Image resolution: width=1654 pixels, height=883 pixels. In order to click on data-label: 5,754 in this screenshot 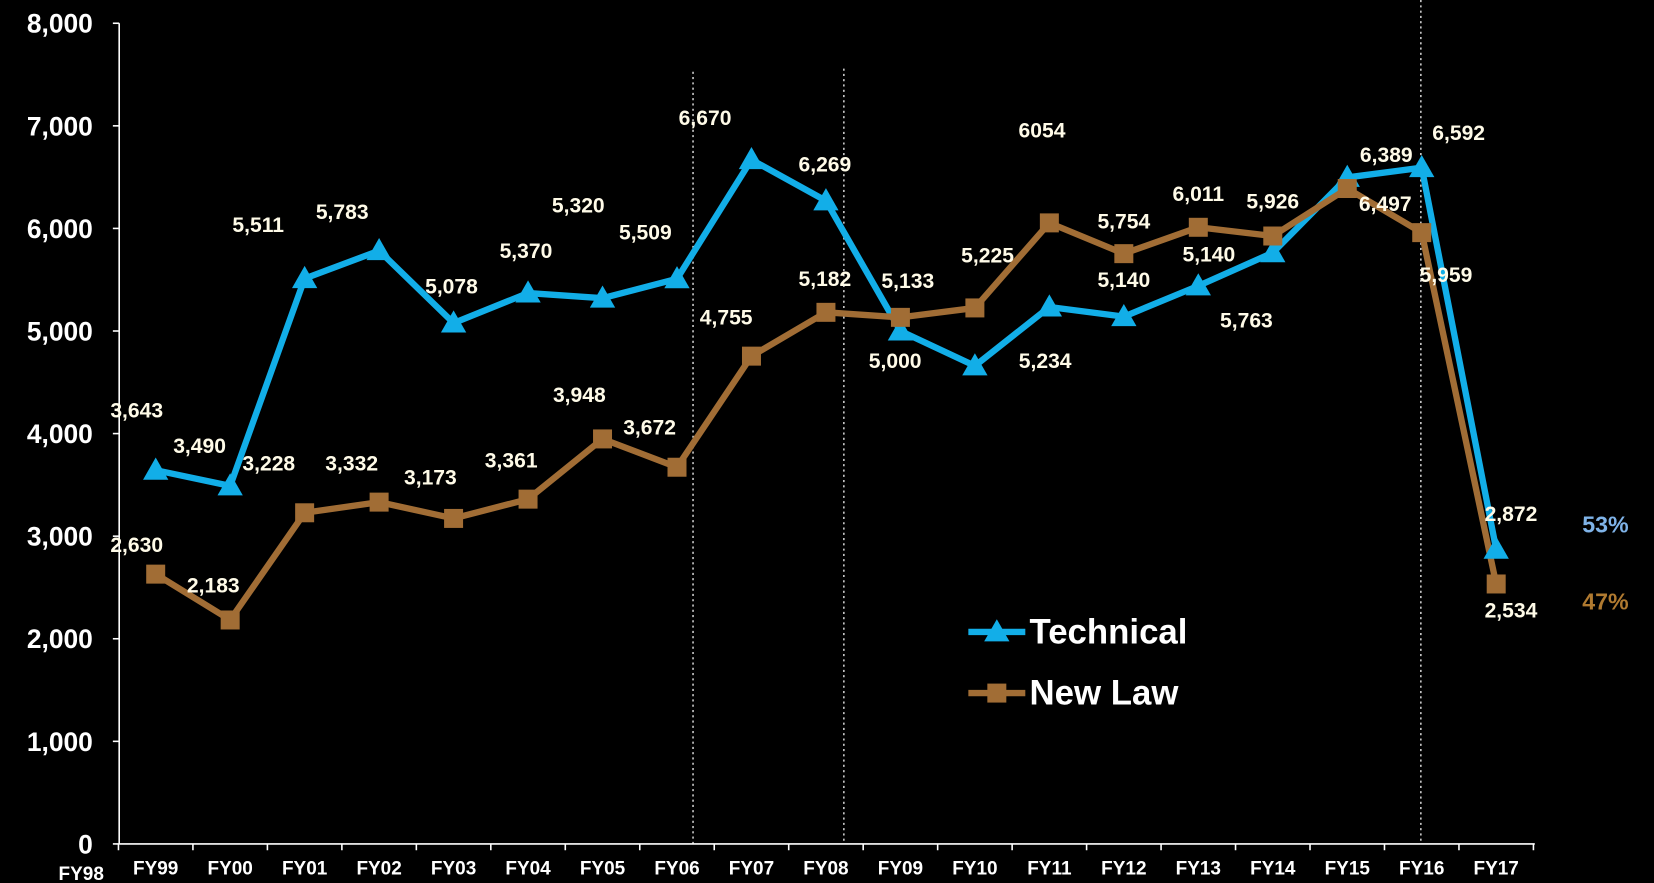, I will do `click(1123, 221)`.